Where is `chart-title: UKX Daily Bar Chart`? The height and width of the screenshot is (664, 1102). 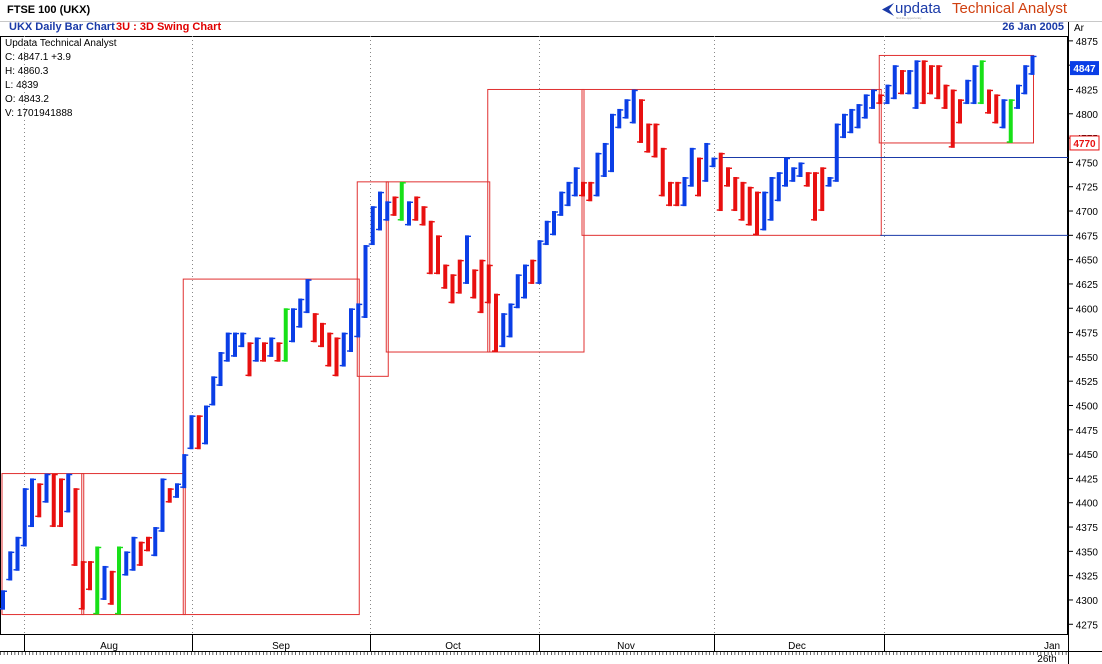
chart-title: UKX Daily Bar Chart is located at coordinates (62, 27).